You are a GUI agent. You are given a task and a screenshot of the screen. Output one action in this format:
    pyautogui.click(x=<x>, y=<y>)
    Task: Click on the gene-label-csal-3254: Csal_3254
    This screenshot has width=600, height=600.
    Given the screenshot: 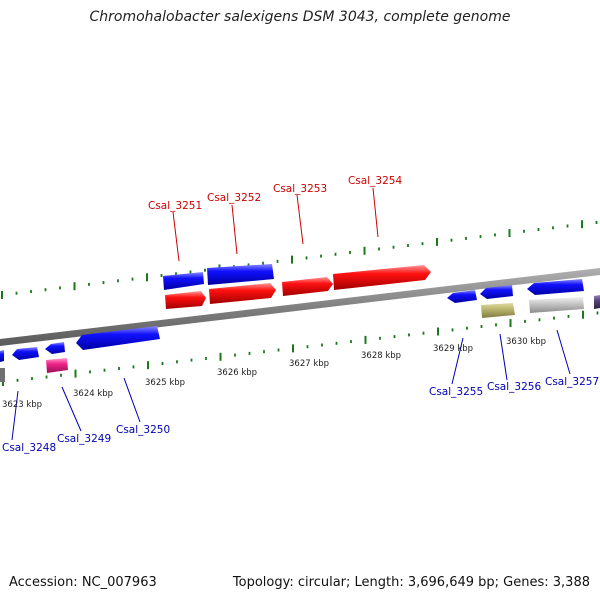 What is the action you would take?
    pyautogui.click(x=375, y=181)
    